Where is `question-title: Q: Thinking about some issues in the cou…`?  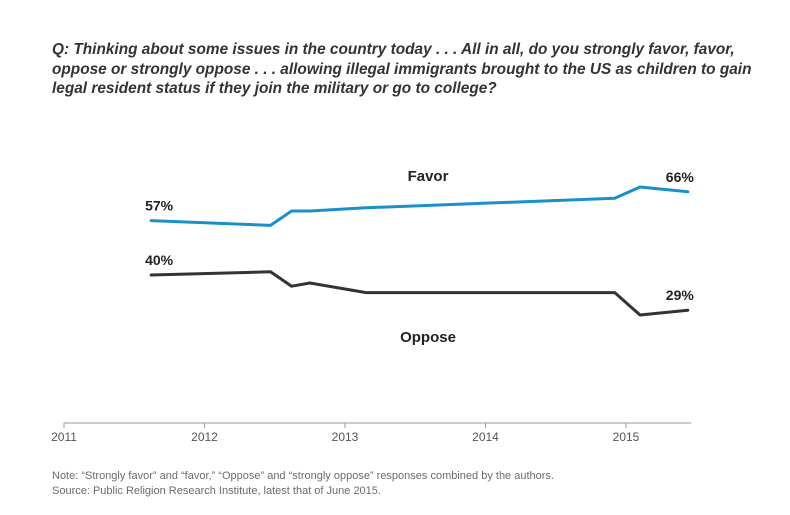
question-title: Q: Thinking about some issues in the cou… is located at coordinates (402, 69).